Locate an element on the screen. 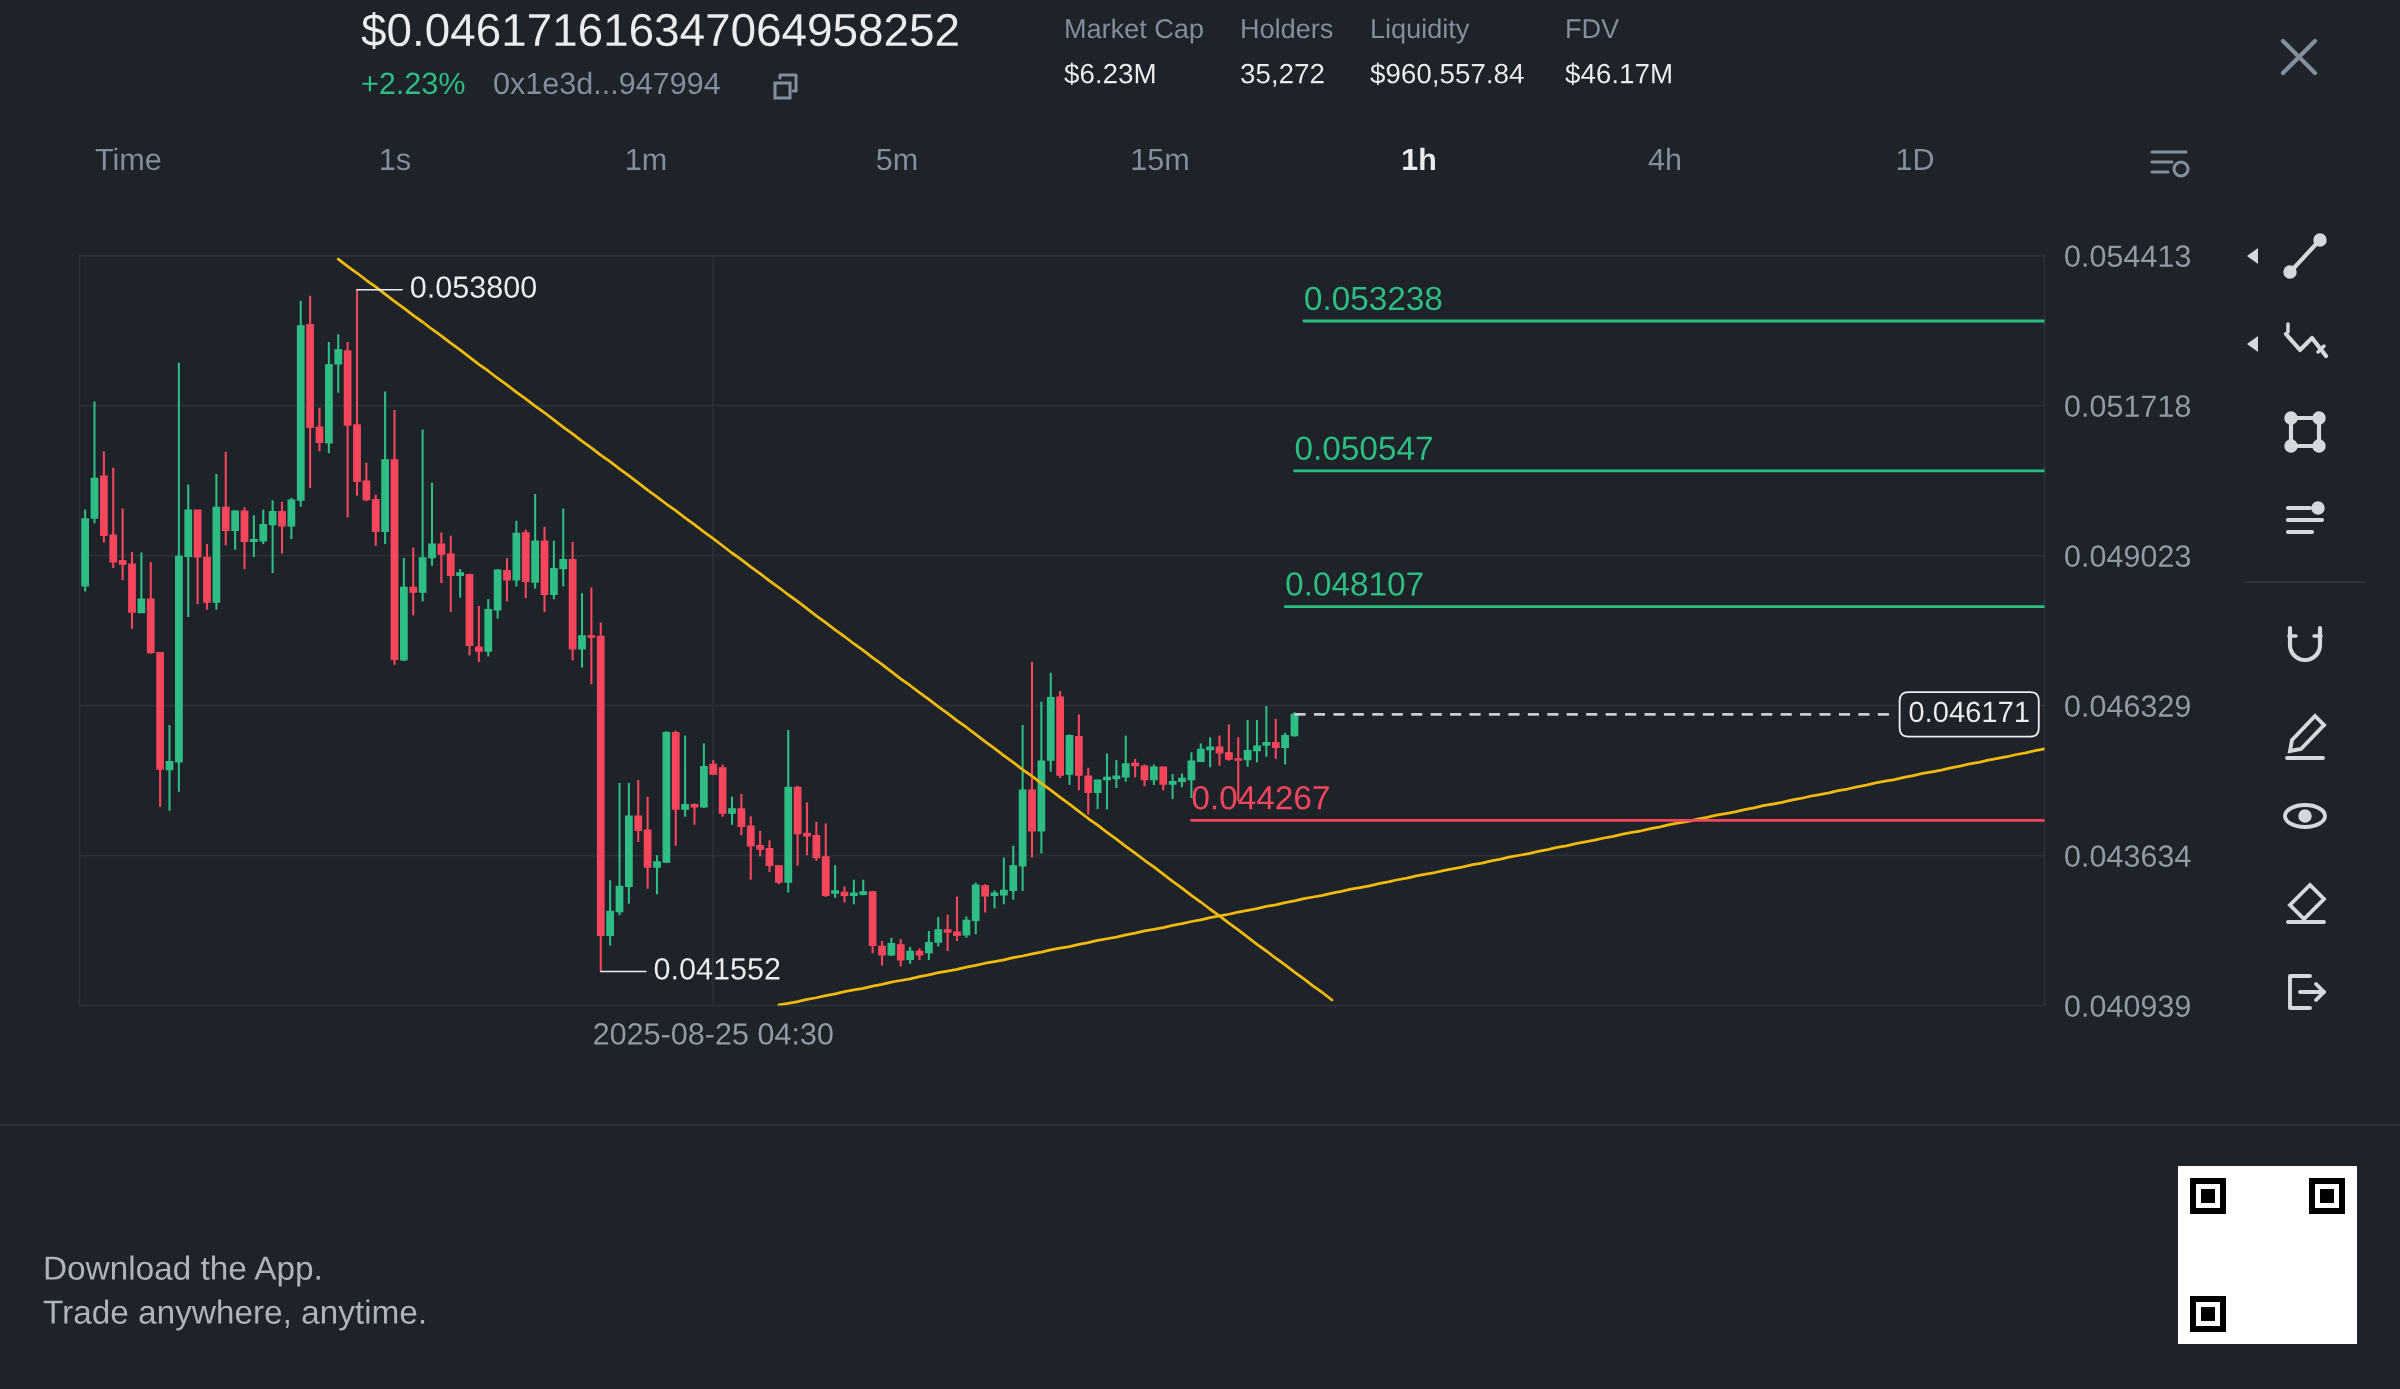 The image size is (2400, 1389). data-label: 0.053238 is located at coordinates (1373, 298).